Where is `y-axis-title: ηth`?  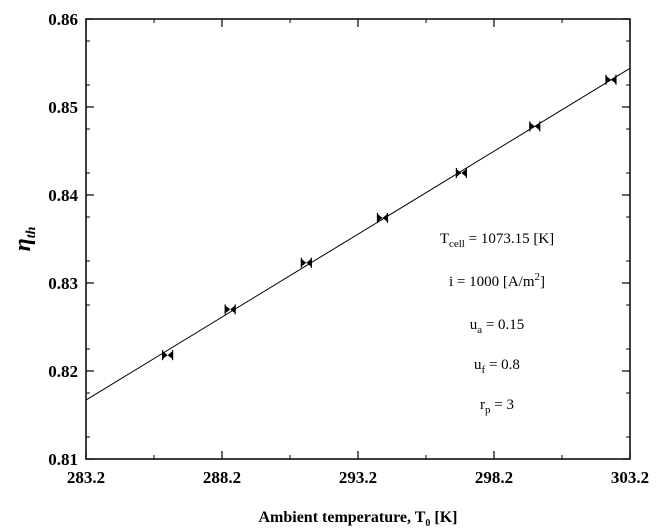
y-axis-title: ηth is located at coordinates (24, 238).